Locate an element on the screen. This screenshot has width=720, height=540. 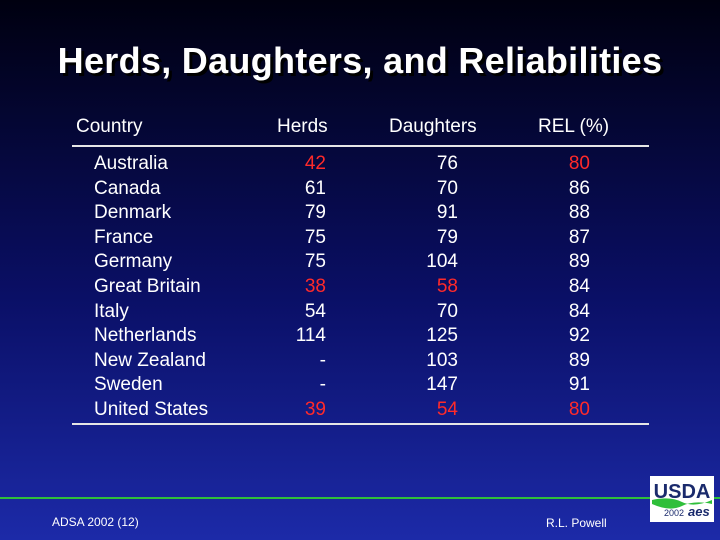
cell-herds: 79 is located at coordinates (315, 213).